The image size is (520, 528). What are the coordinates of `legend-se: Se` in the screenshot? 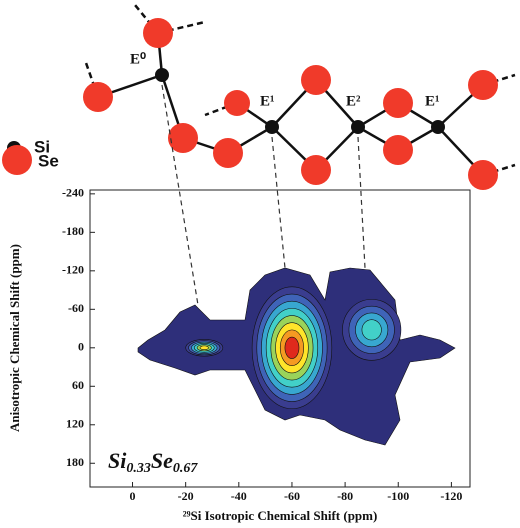 It's located at (48, 160).